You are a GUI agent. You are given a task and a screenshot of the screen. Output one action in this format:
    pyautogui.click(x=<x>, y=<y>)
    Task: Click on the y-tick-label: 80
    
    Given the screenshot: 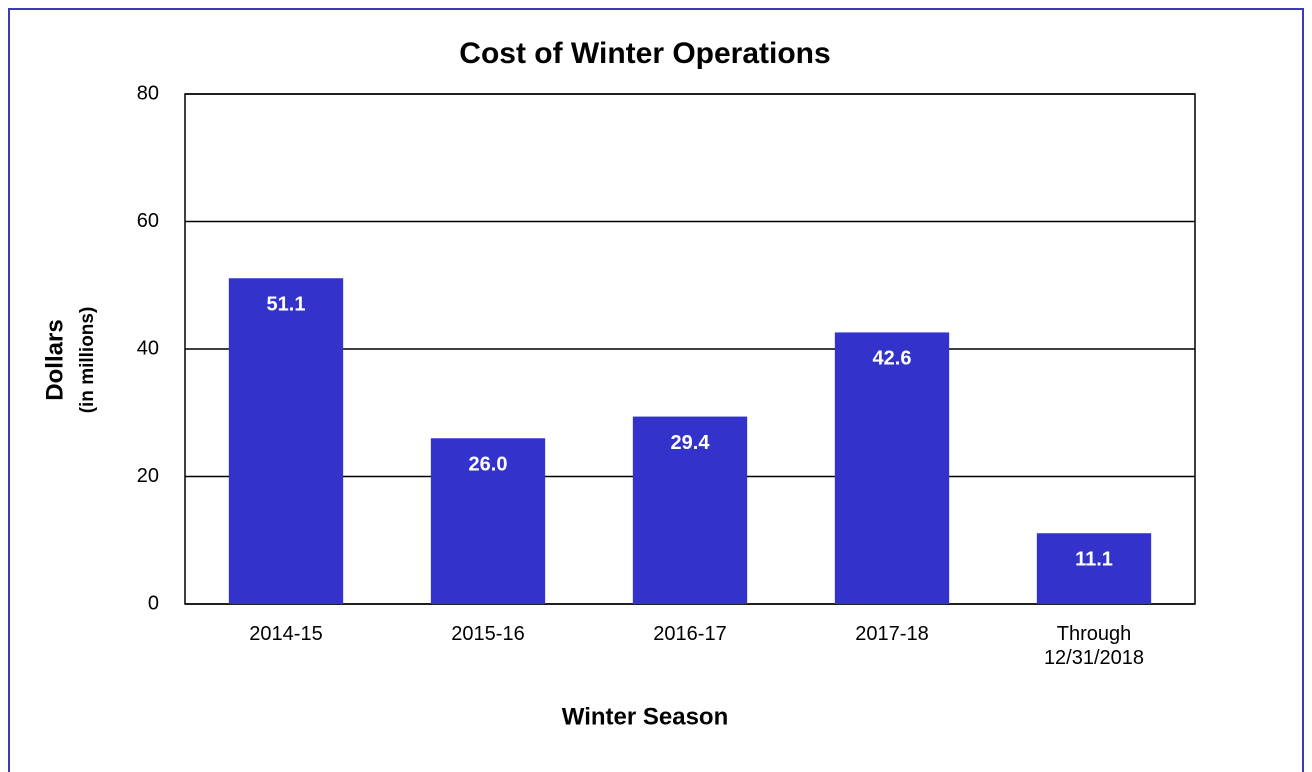 What is the action you would take?
    pyautogui.click(x=148, y=93)
    